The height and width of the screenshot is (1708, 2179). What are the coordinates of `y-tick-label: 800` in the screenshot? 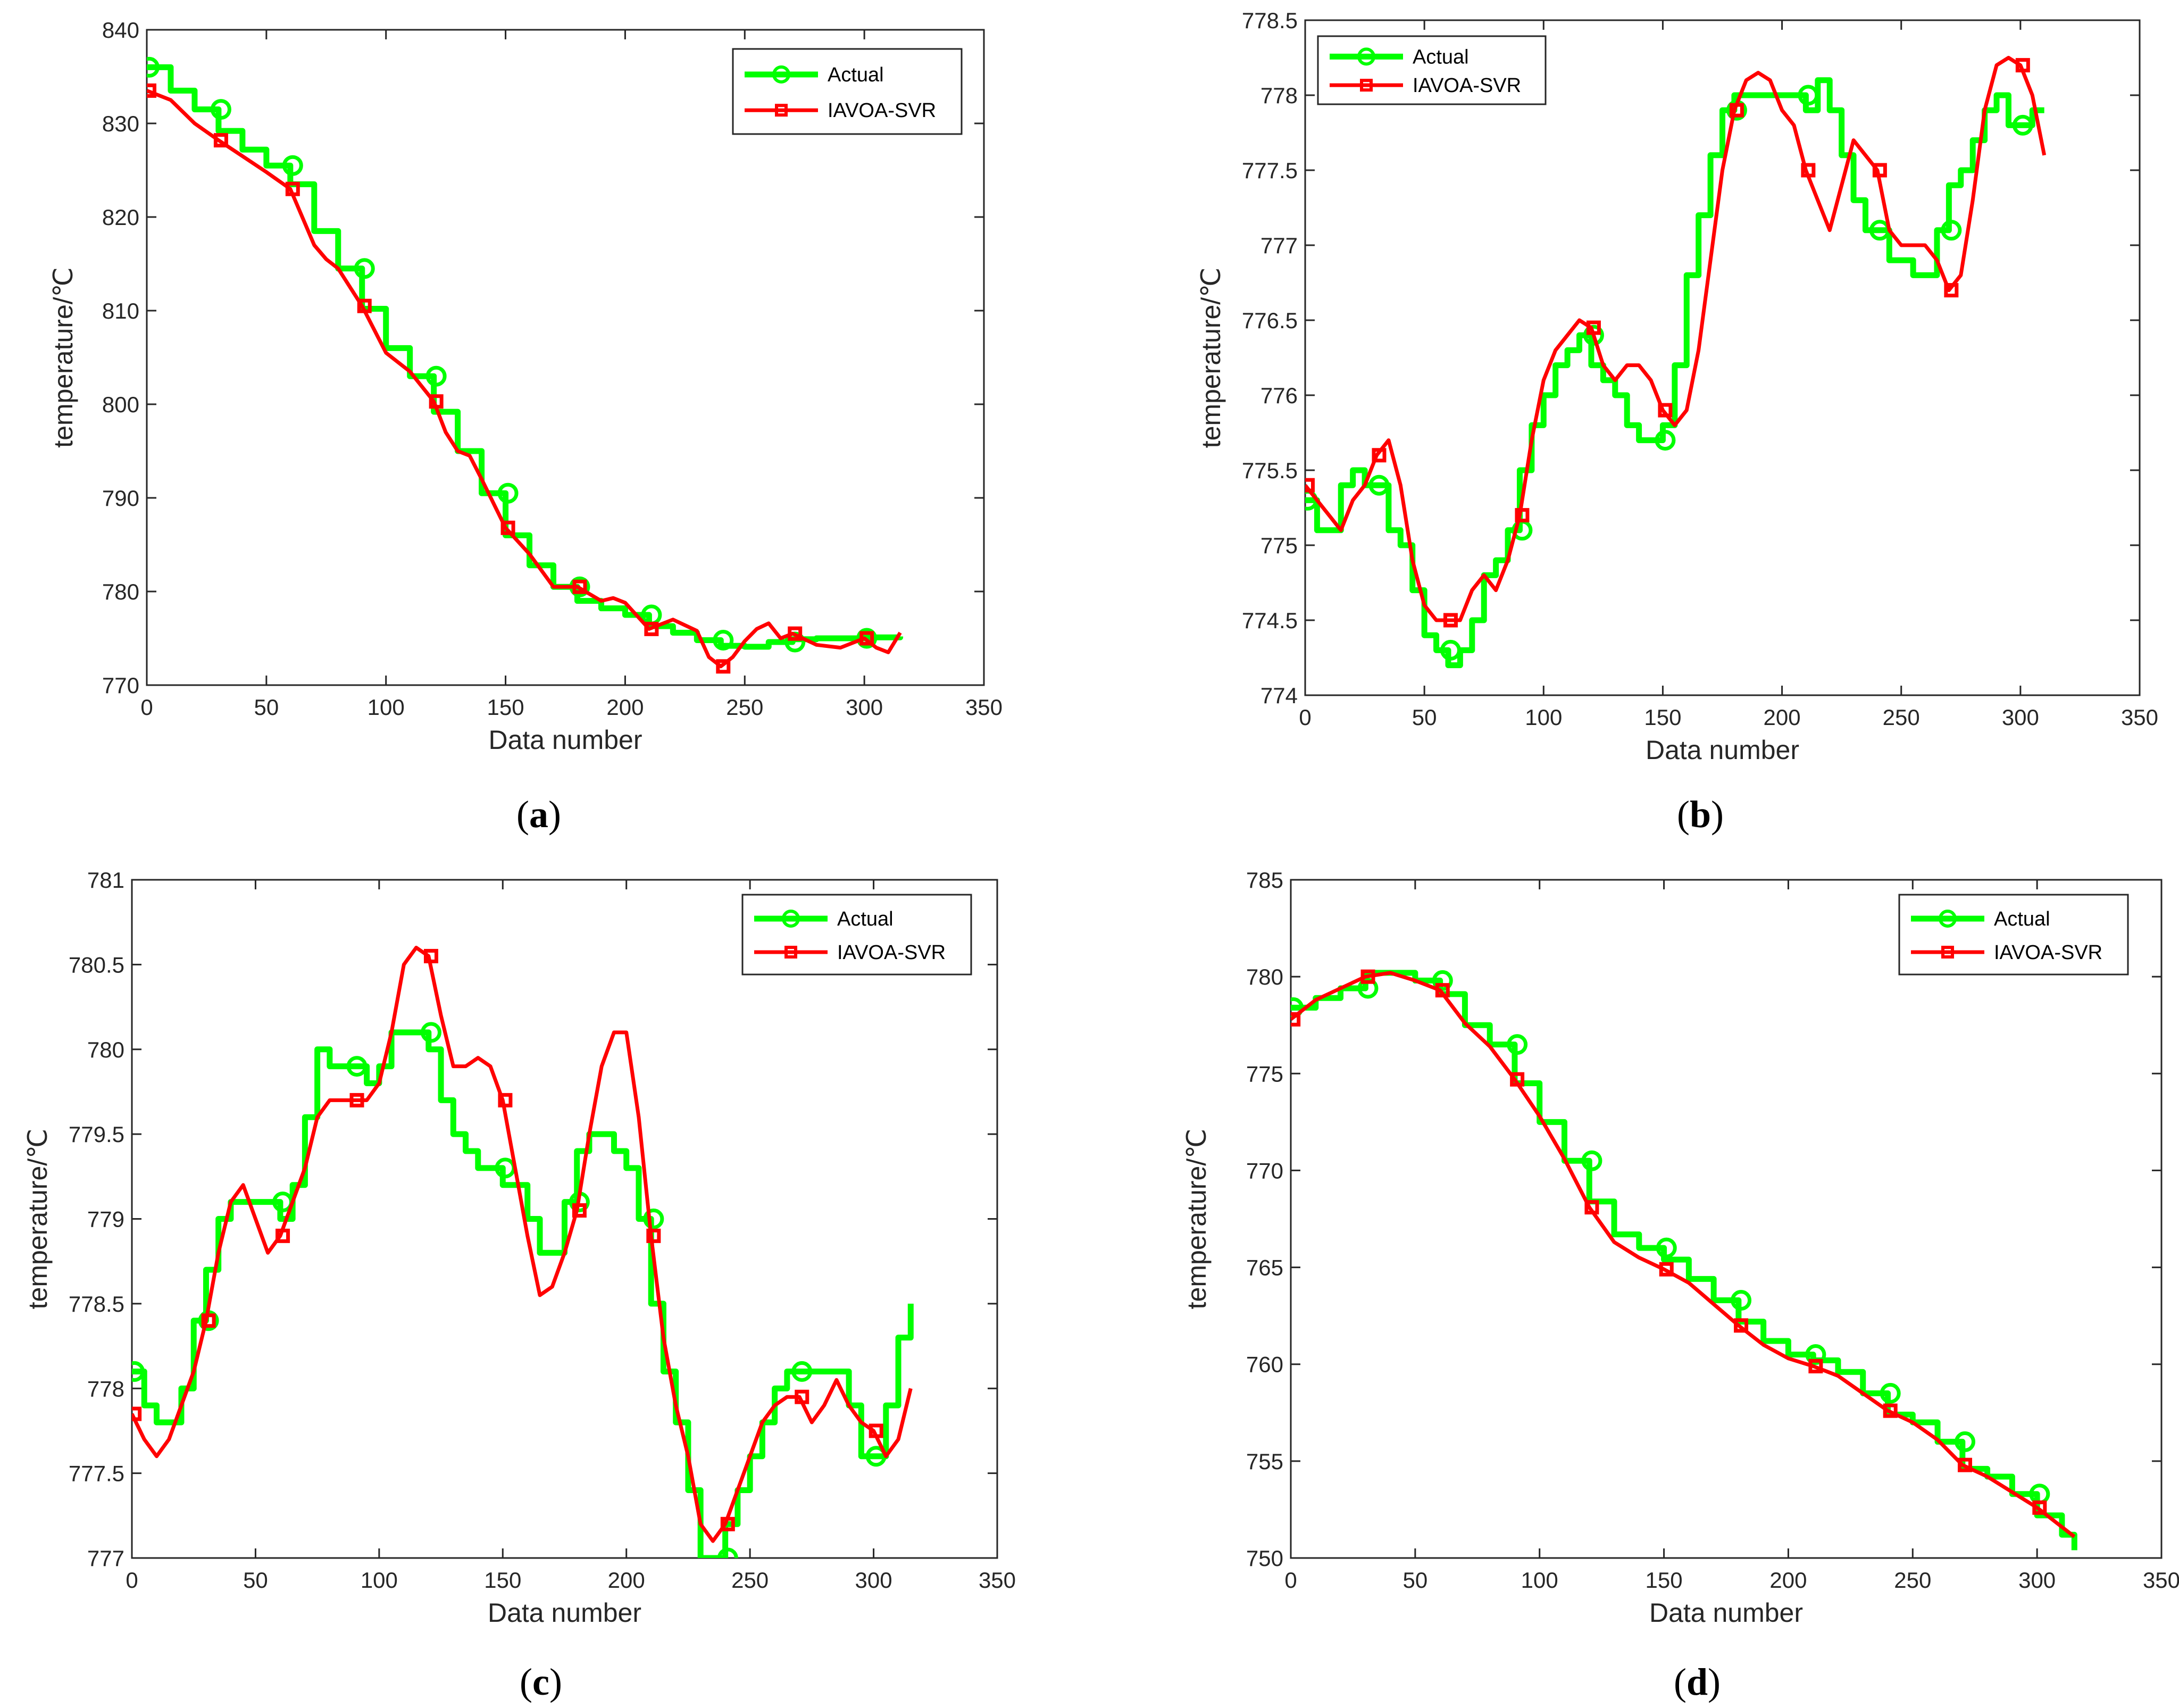 It's located at (120, 404).